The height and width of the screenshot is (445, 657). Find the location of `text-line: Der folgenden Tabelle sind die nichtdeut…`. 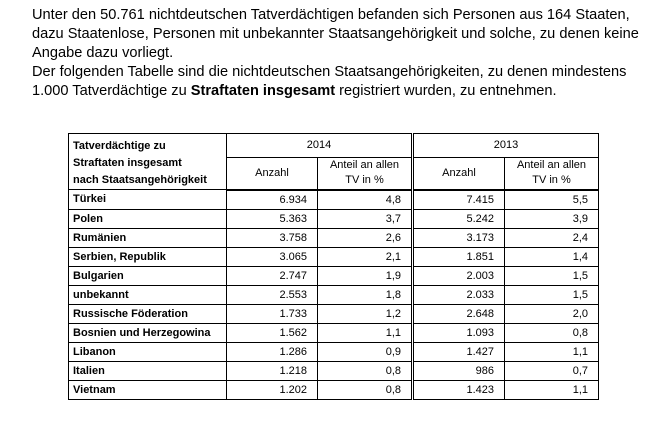

text-line: Der folgenden Tabelle sind die nichtdeut… is located at coordinates (329, 72).